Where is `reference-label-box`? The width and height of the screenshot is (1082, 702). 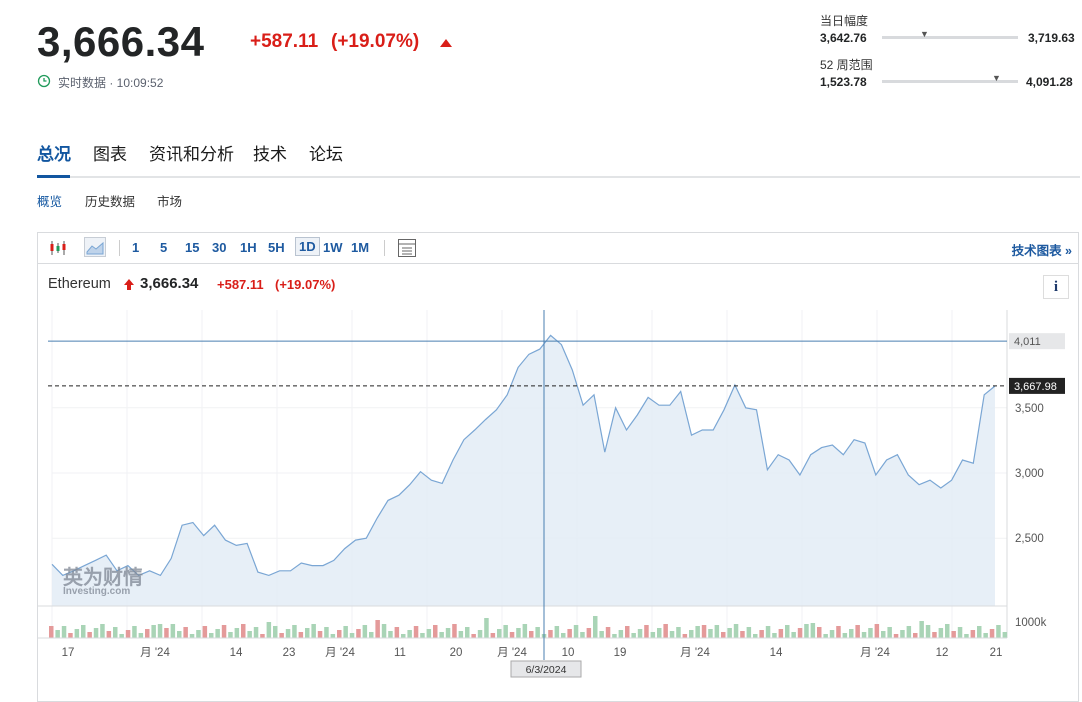
reference-label-box is located at coordinates (1037, 341).